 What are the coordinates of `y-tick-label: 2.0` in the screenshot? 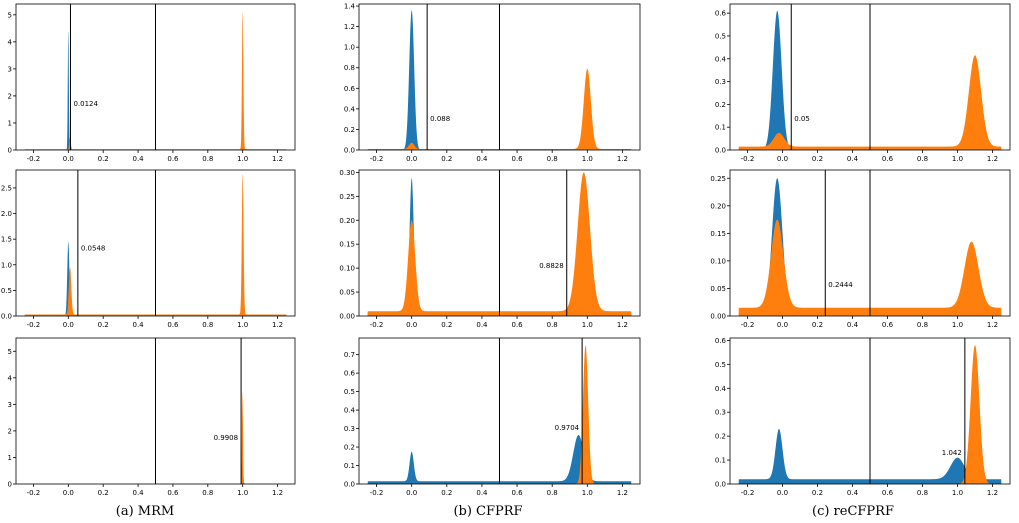 It's located at (6, 214).